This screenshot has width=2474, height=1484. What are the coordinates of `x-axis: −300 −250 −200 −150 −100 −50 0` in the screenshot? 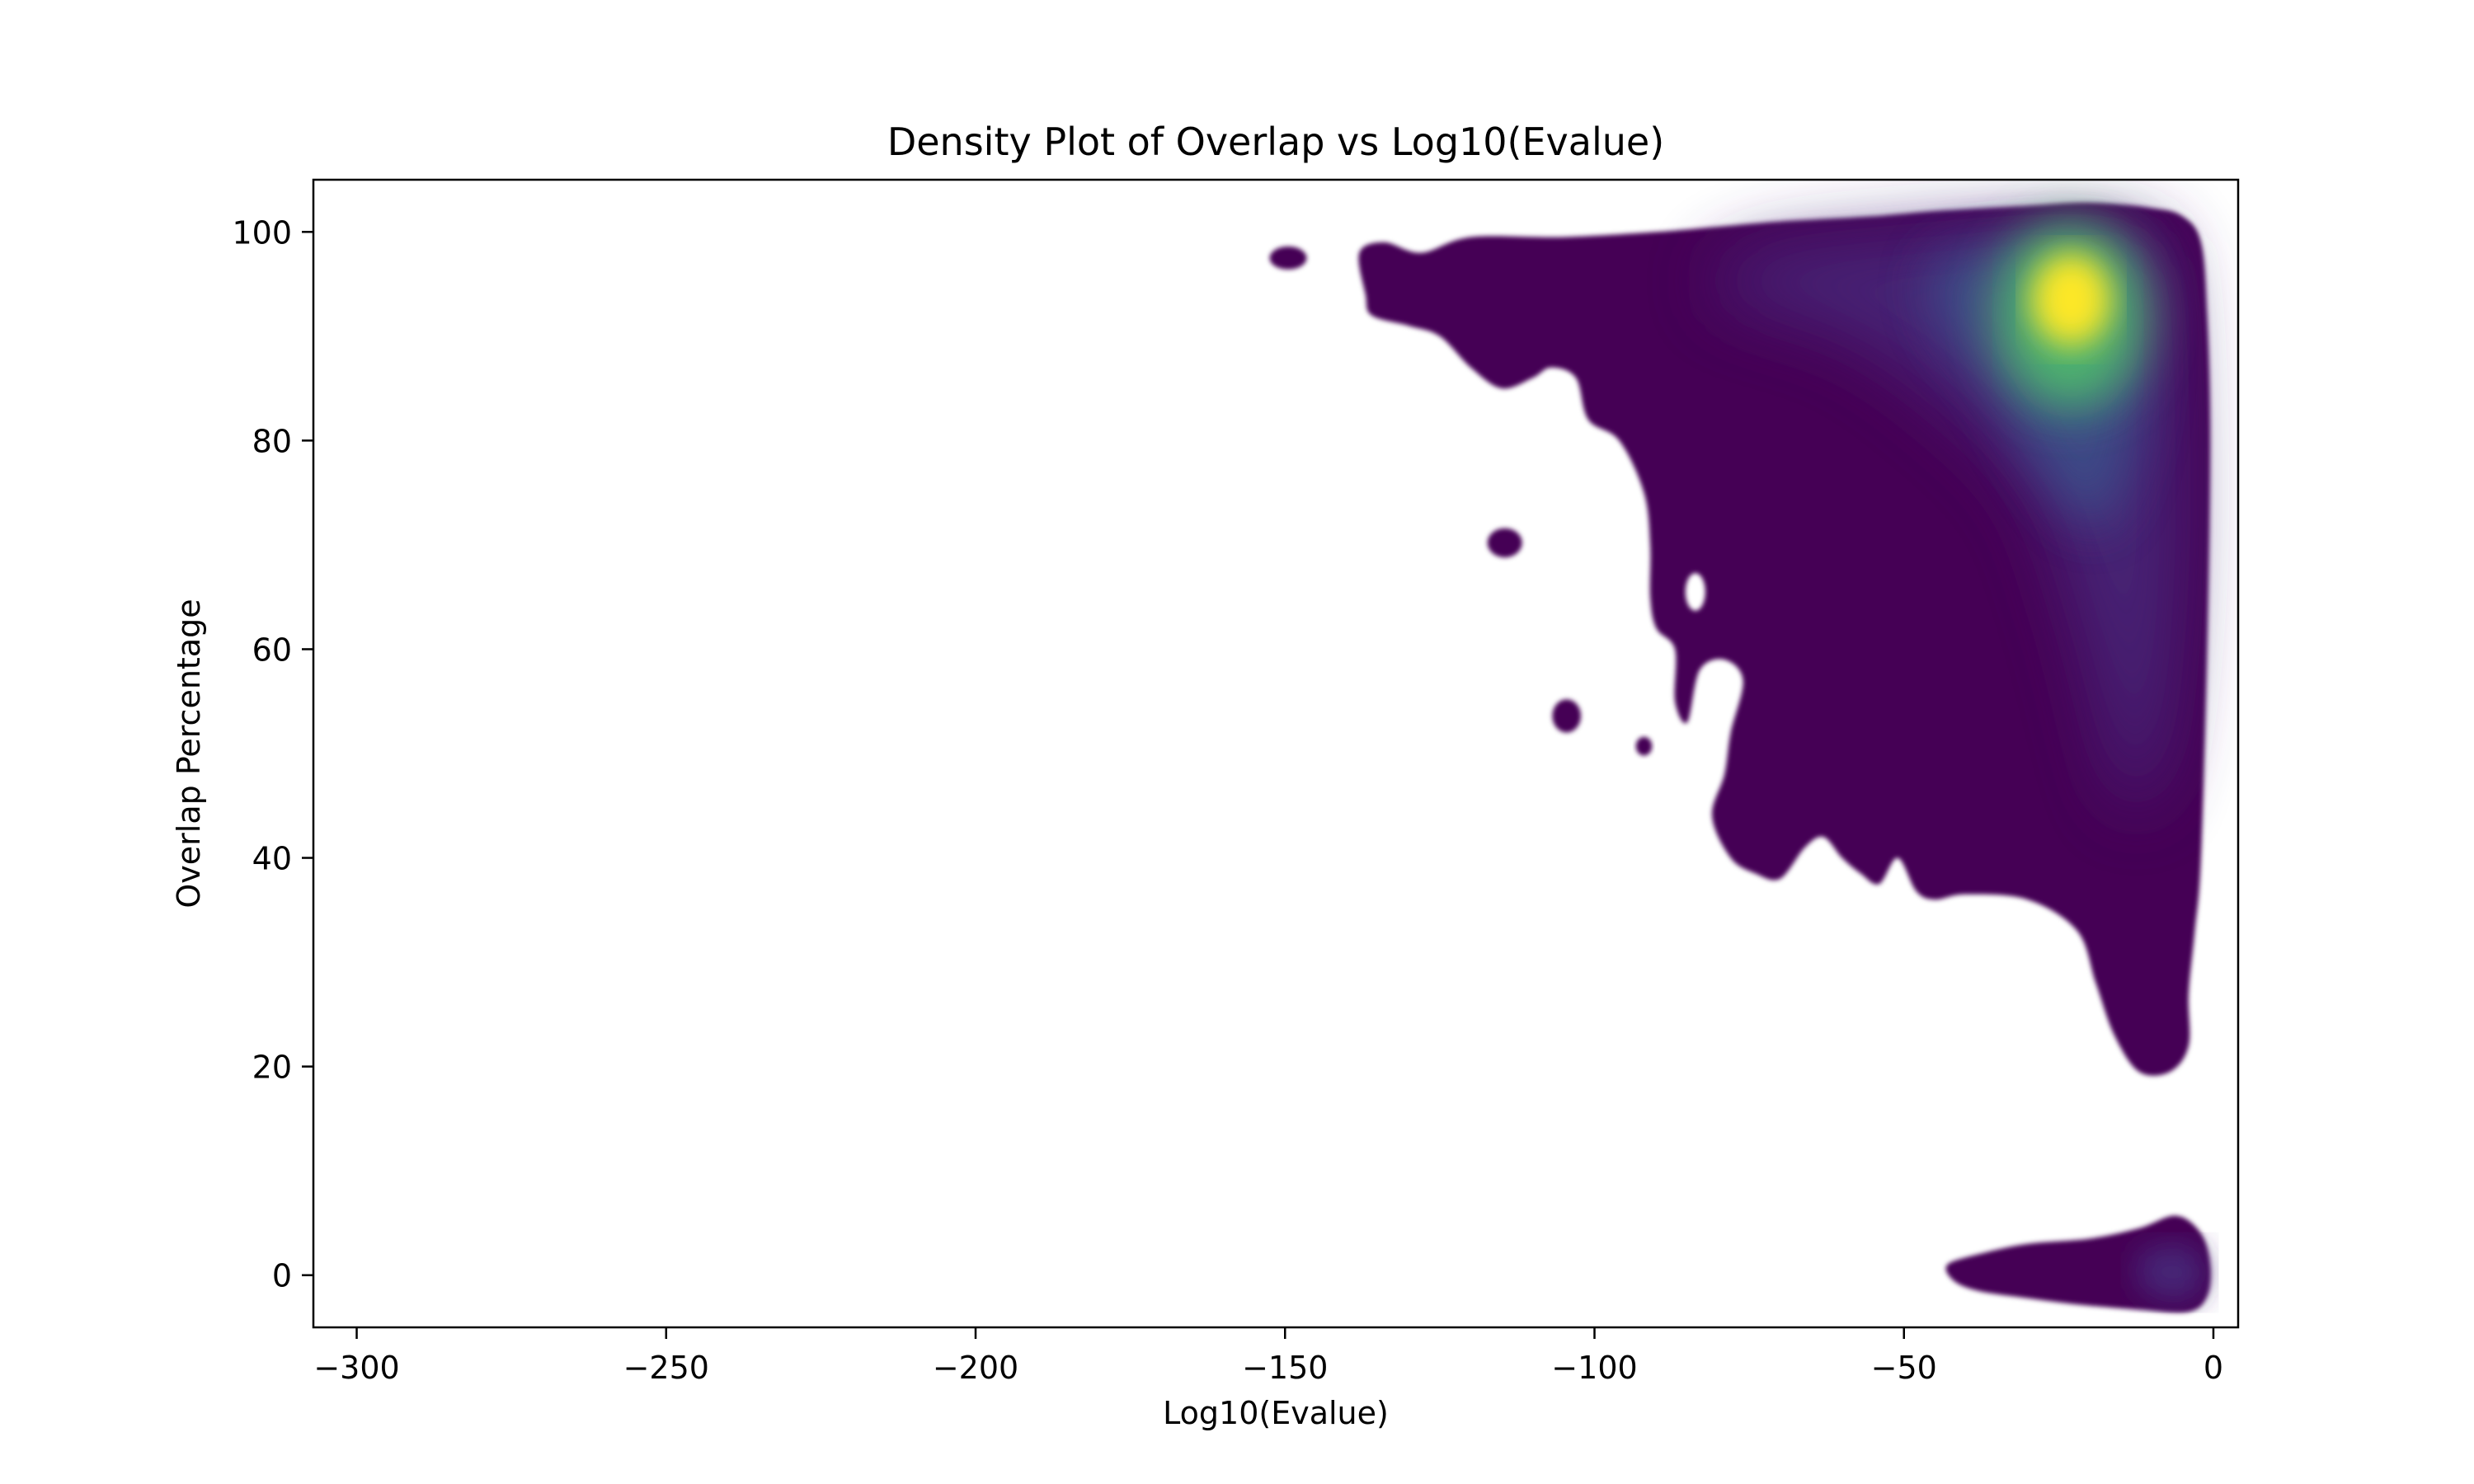 It's located at (1268, 1356).